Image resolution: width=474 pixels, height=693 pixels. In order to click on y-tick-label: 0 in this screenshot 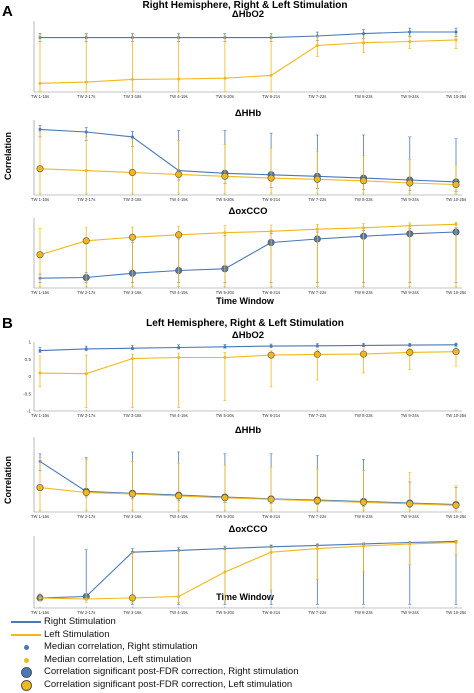, I will do `click(29, 376)`.